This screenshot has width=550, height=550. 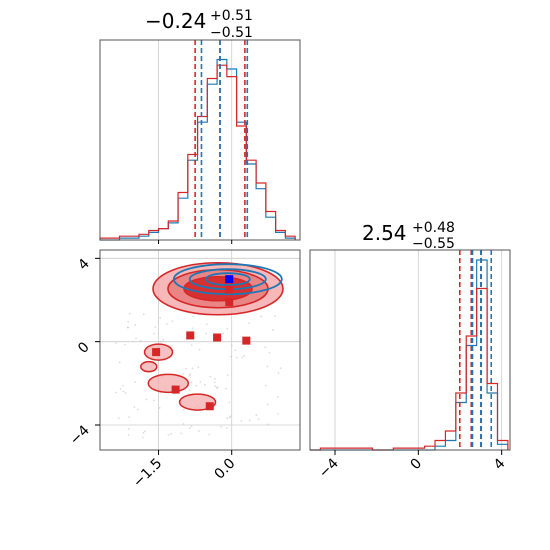 I want to click on x-tick-label: 0, so click(x=417, y=465).